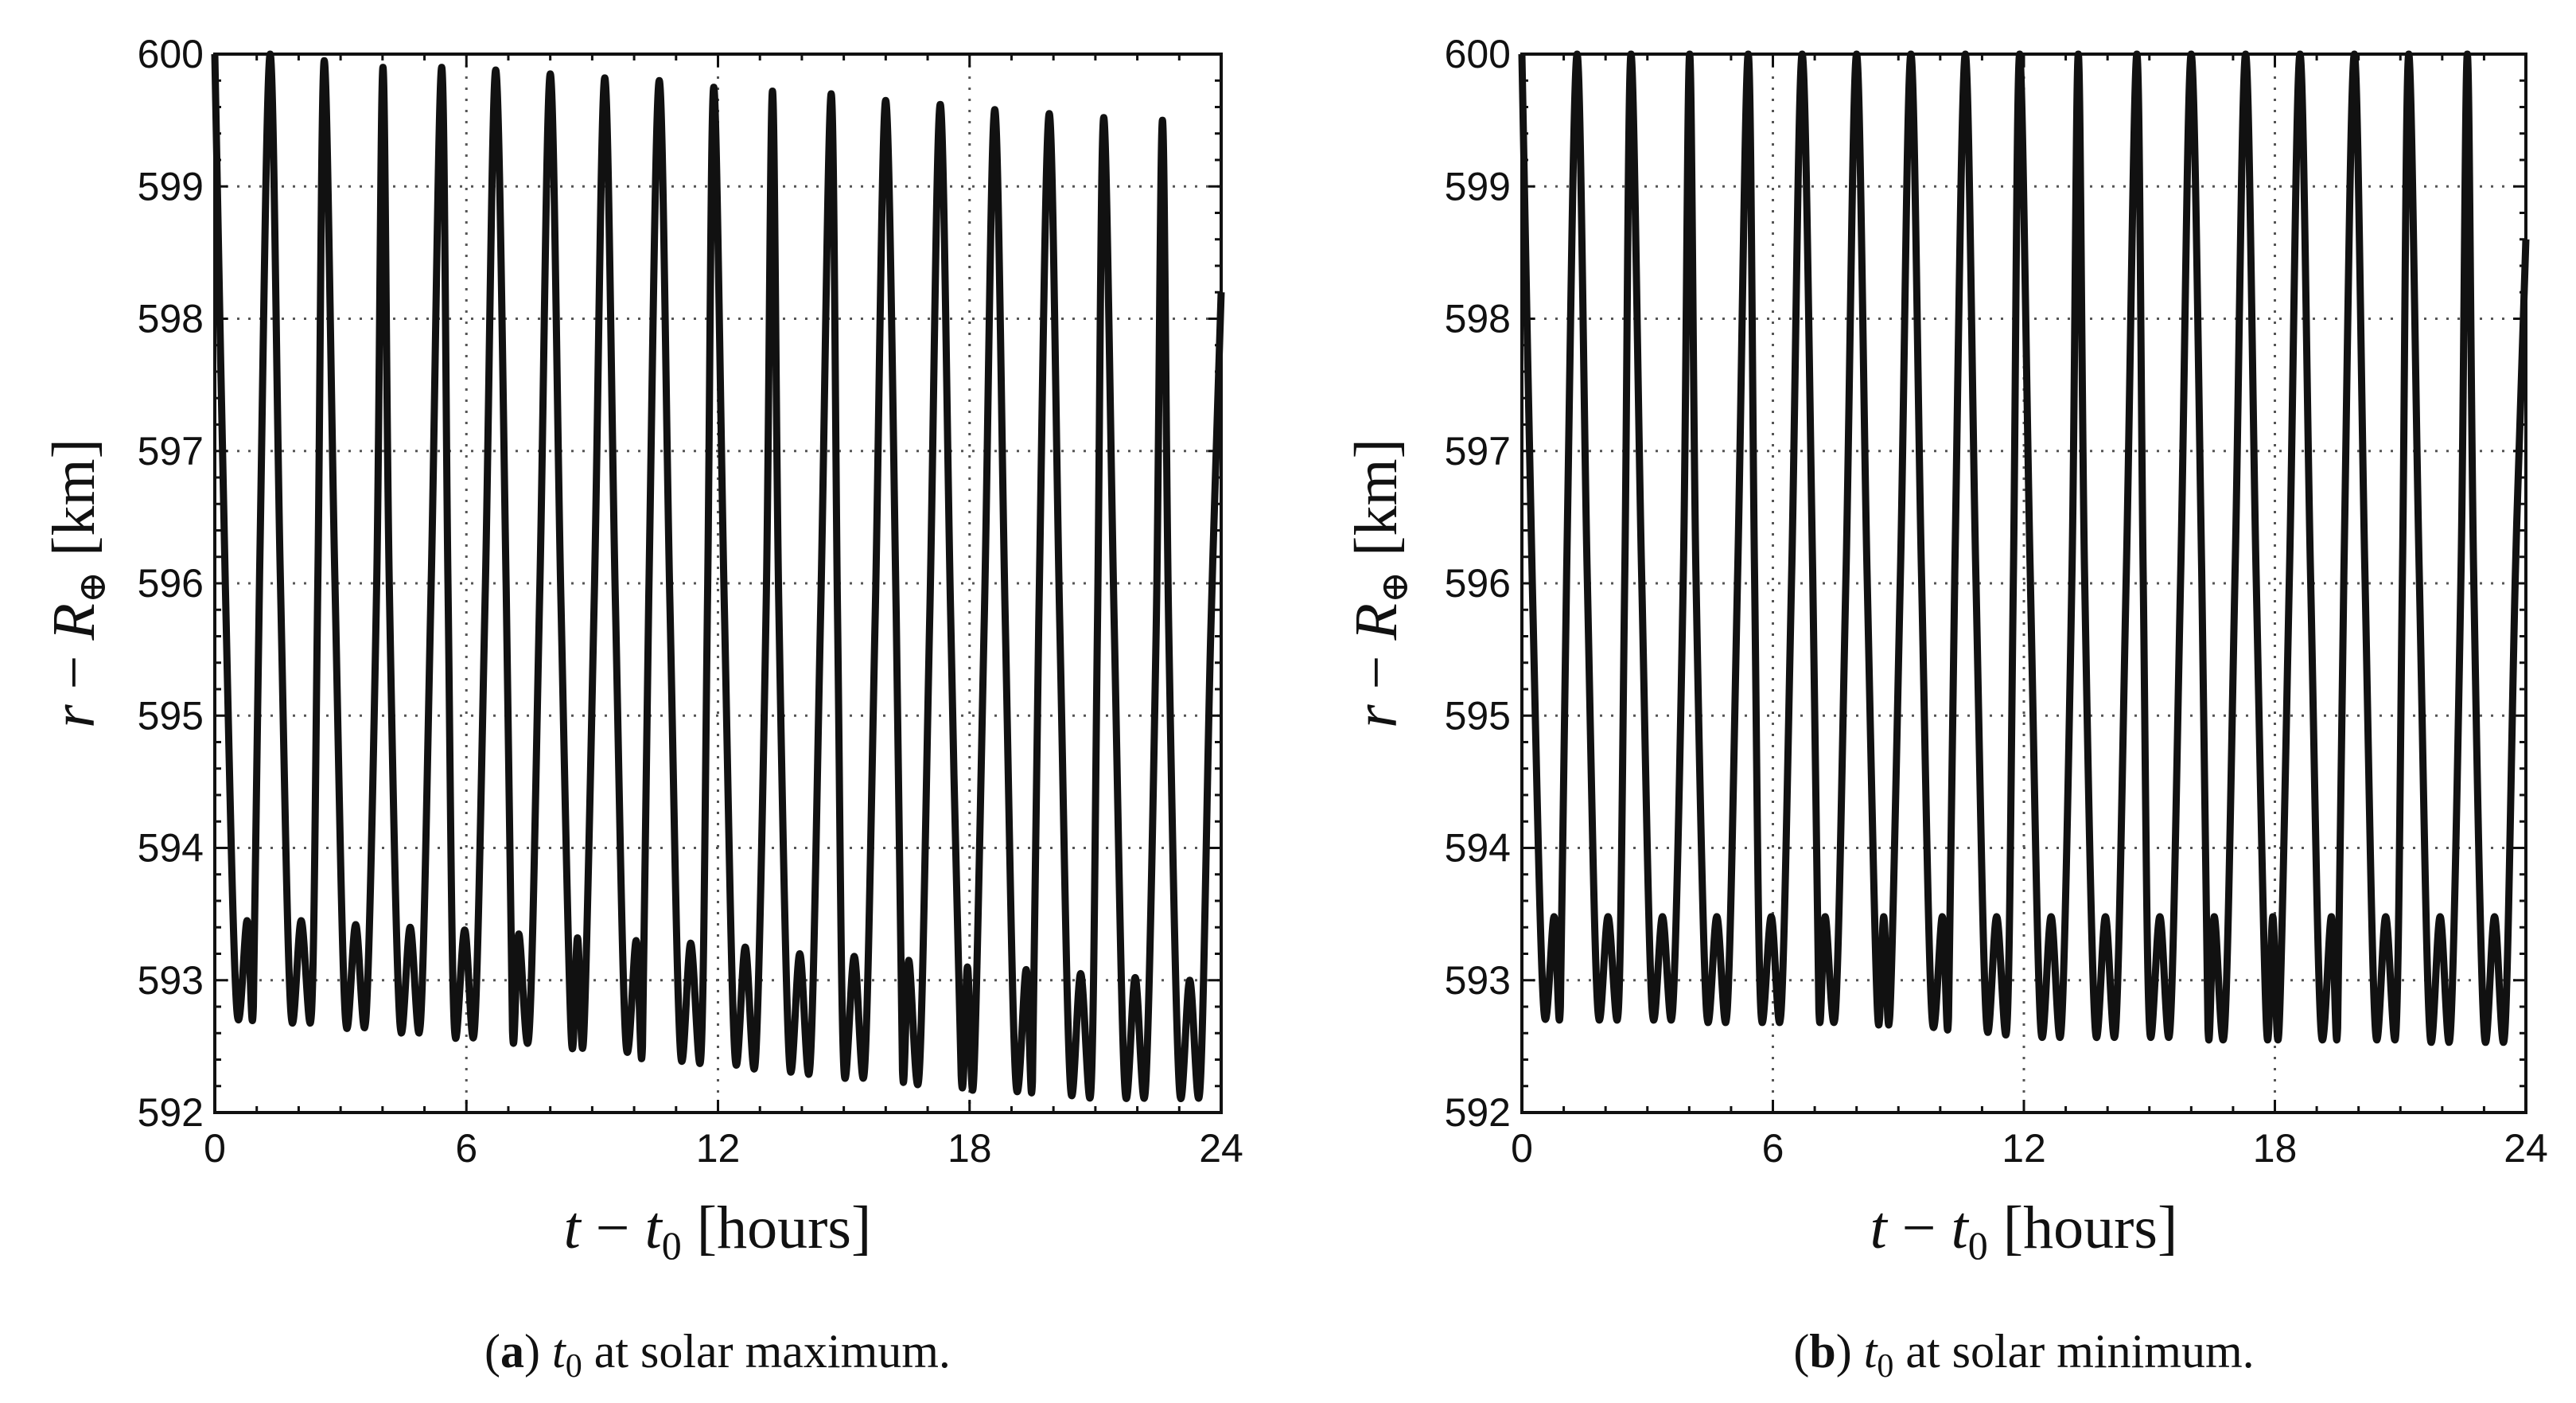 The height and width of the screenshot is (1403, 2576). I want to click on panel-a-x-tick-label-18: 18, so click(970, 1148).